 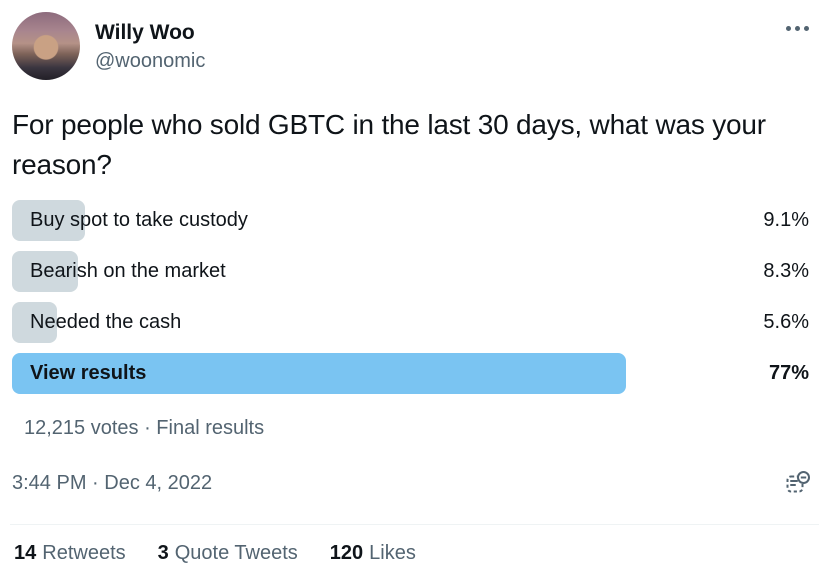 What do you see at coordinates (236, 553) in the screenshot?
I see `quote-tweets-label: Quote Tweets` at bounding box center [236, 553].